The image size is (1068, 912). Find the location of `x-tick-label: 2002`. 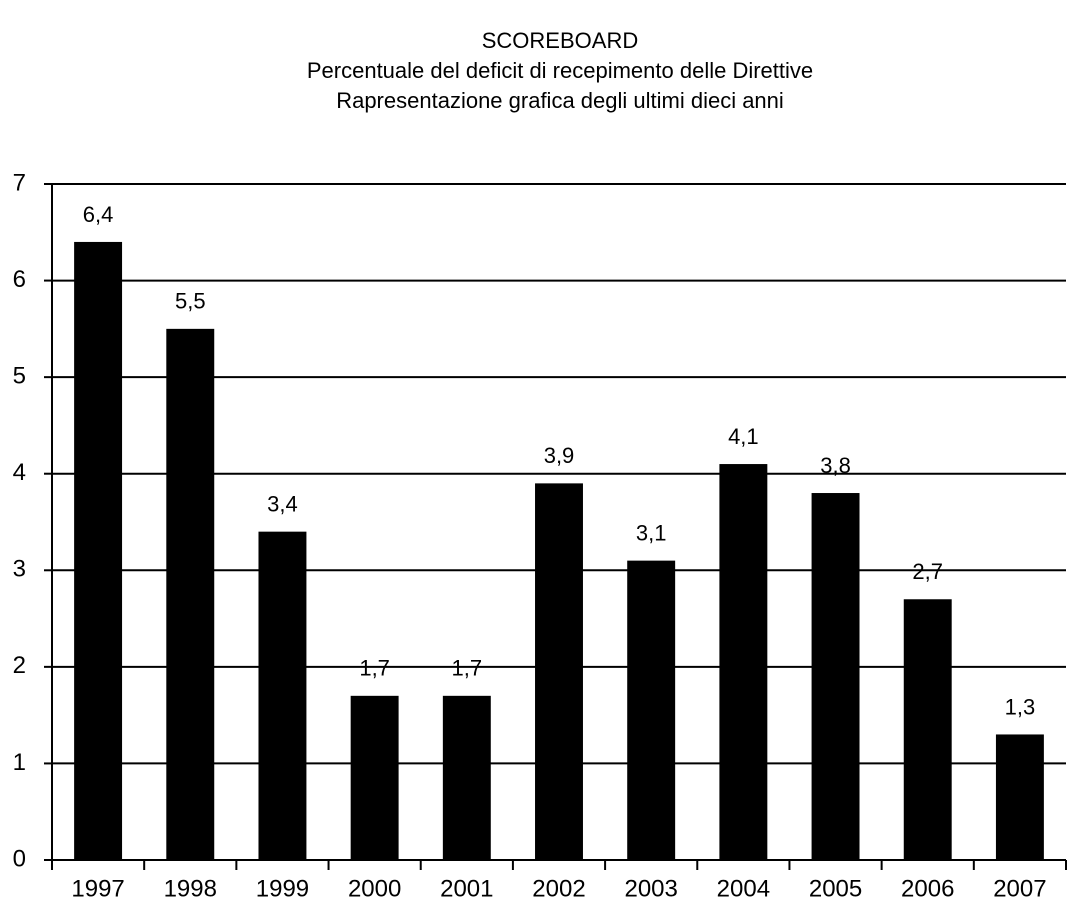

x-tick-label: 2002 is located at coordinates (558, 888).